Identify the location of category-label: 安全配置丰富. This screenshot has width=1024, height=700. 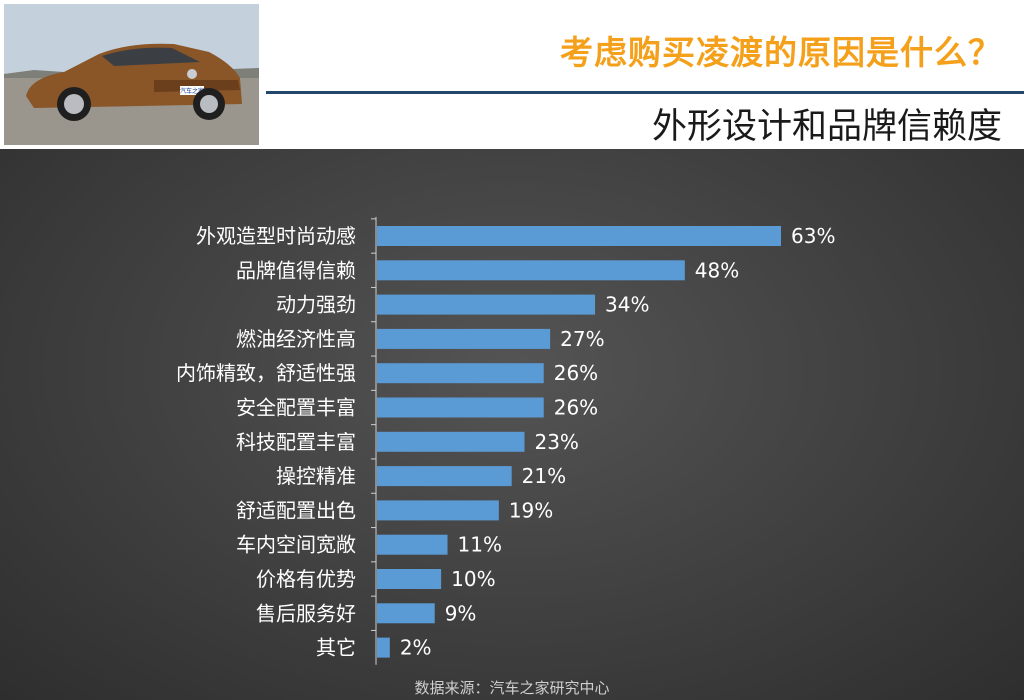
(296, 408).